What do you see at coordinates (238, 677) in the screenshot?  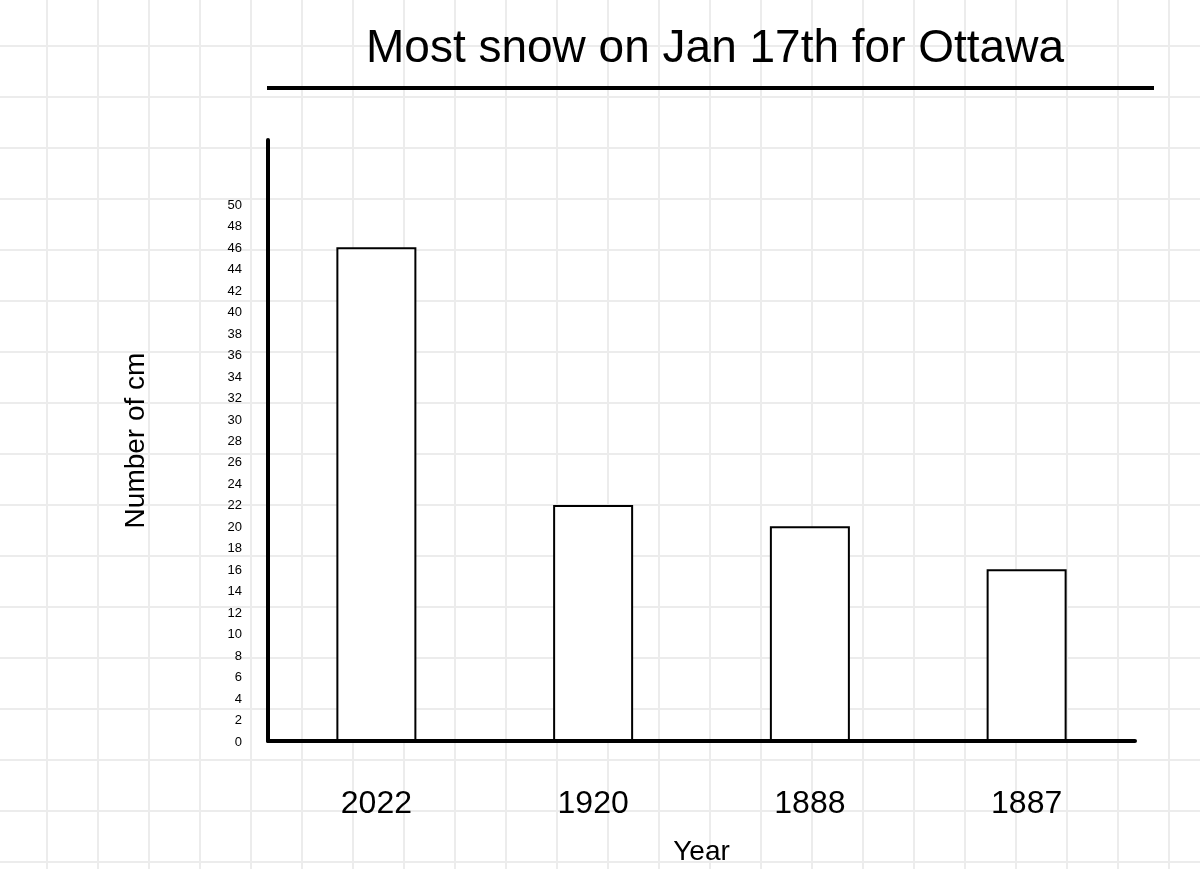 I see `y-tick-label: 6` at bounding box center [238, 677].